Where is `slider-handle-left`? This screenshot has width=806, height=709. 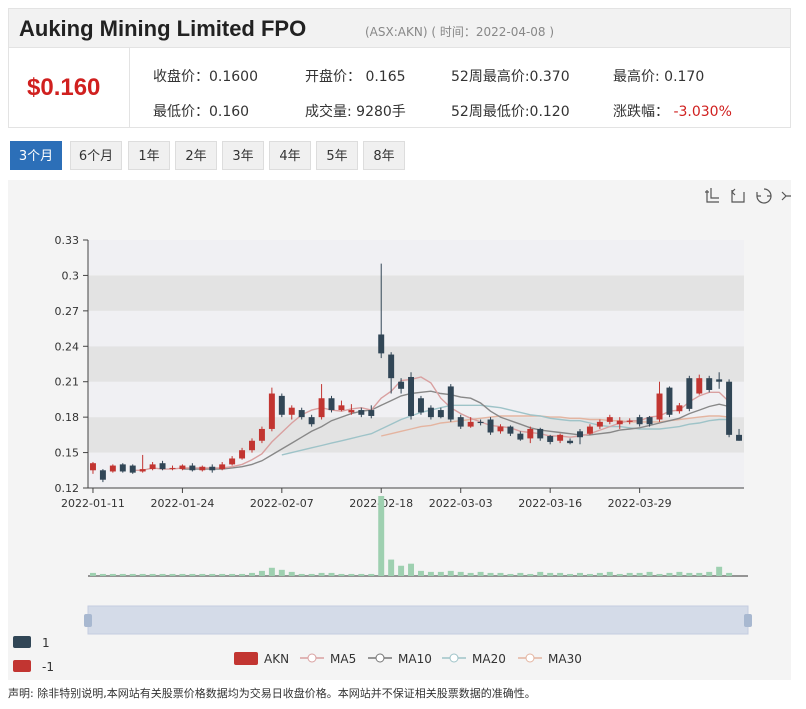 slider-handle-left is located at coordinates (88, 620).